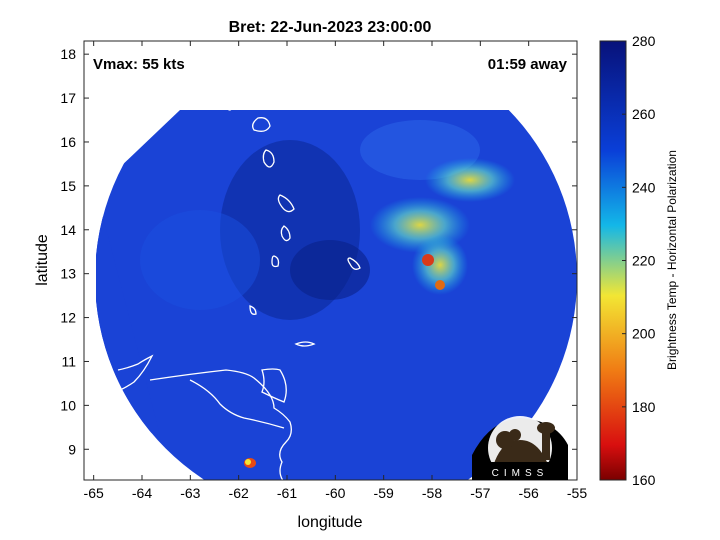  What do you see at coordinates (384, 493) in the screenshot?
I see `x-tick-label: -59` at bounding box center [384, 493].